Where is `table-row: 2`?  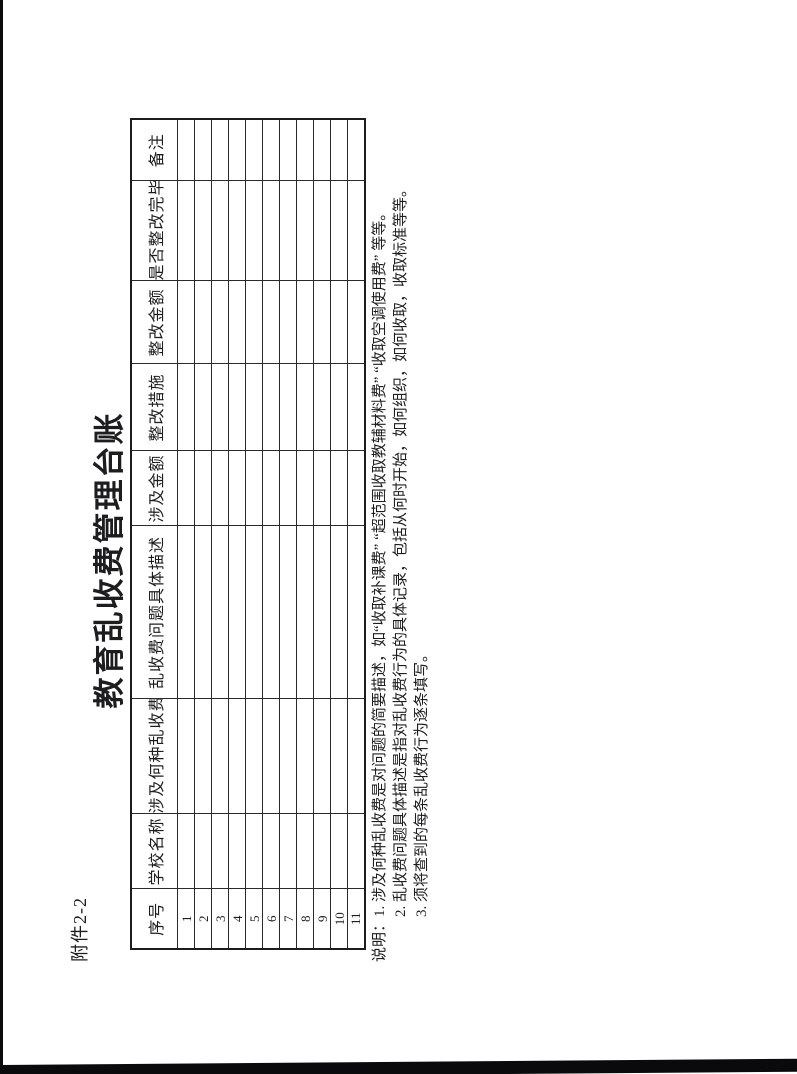 table-row: 2 is located at coordinates (203, 534).